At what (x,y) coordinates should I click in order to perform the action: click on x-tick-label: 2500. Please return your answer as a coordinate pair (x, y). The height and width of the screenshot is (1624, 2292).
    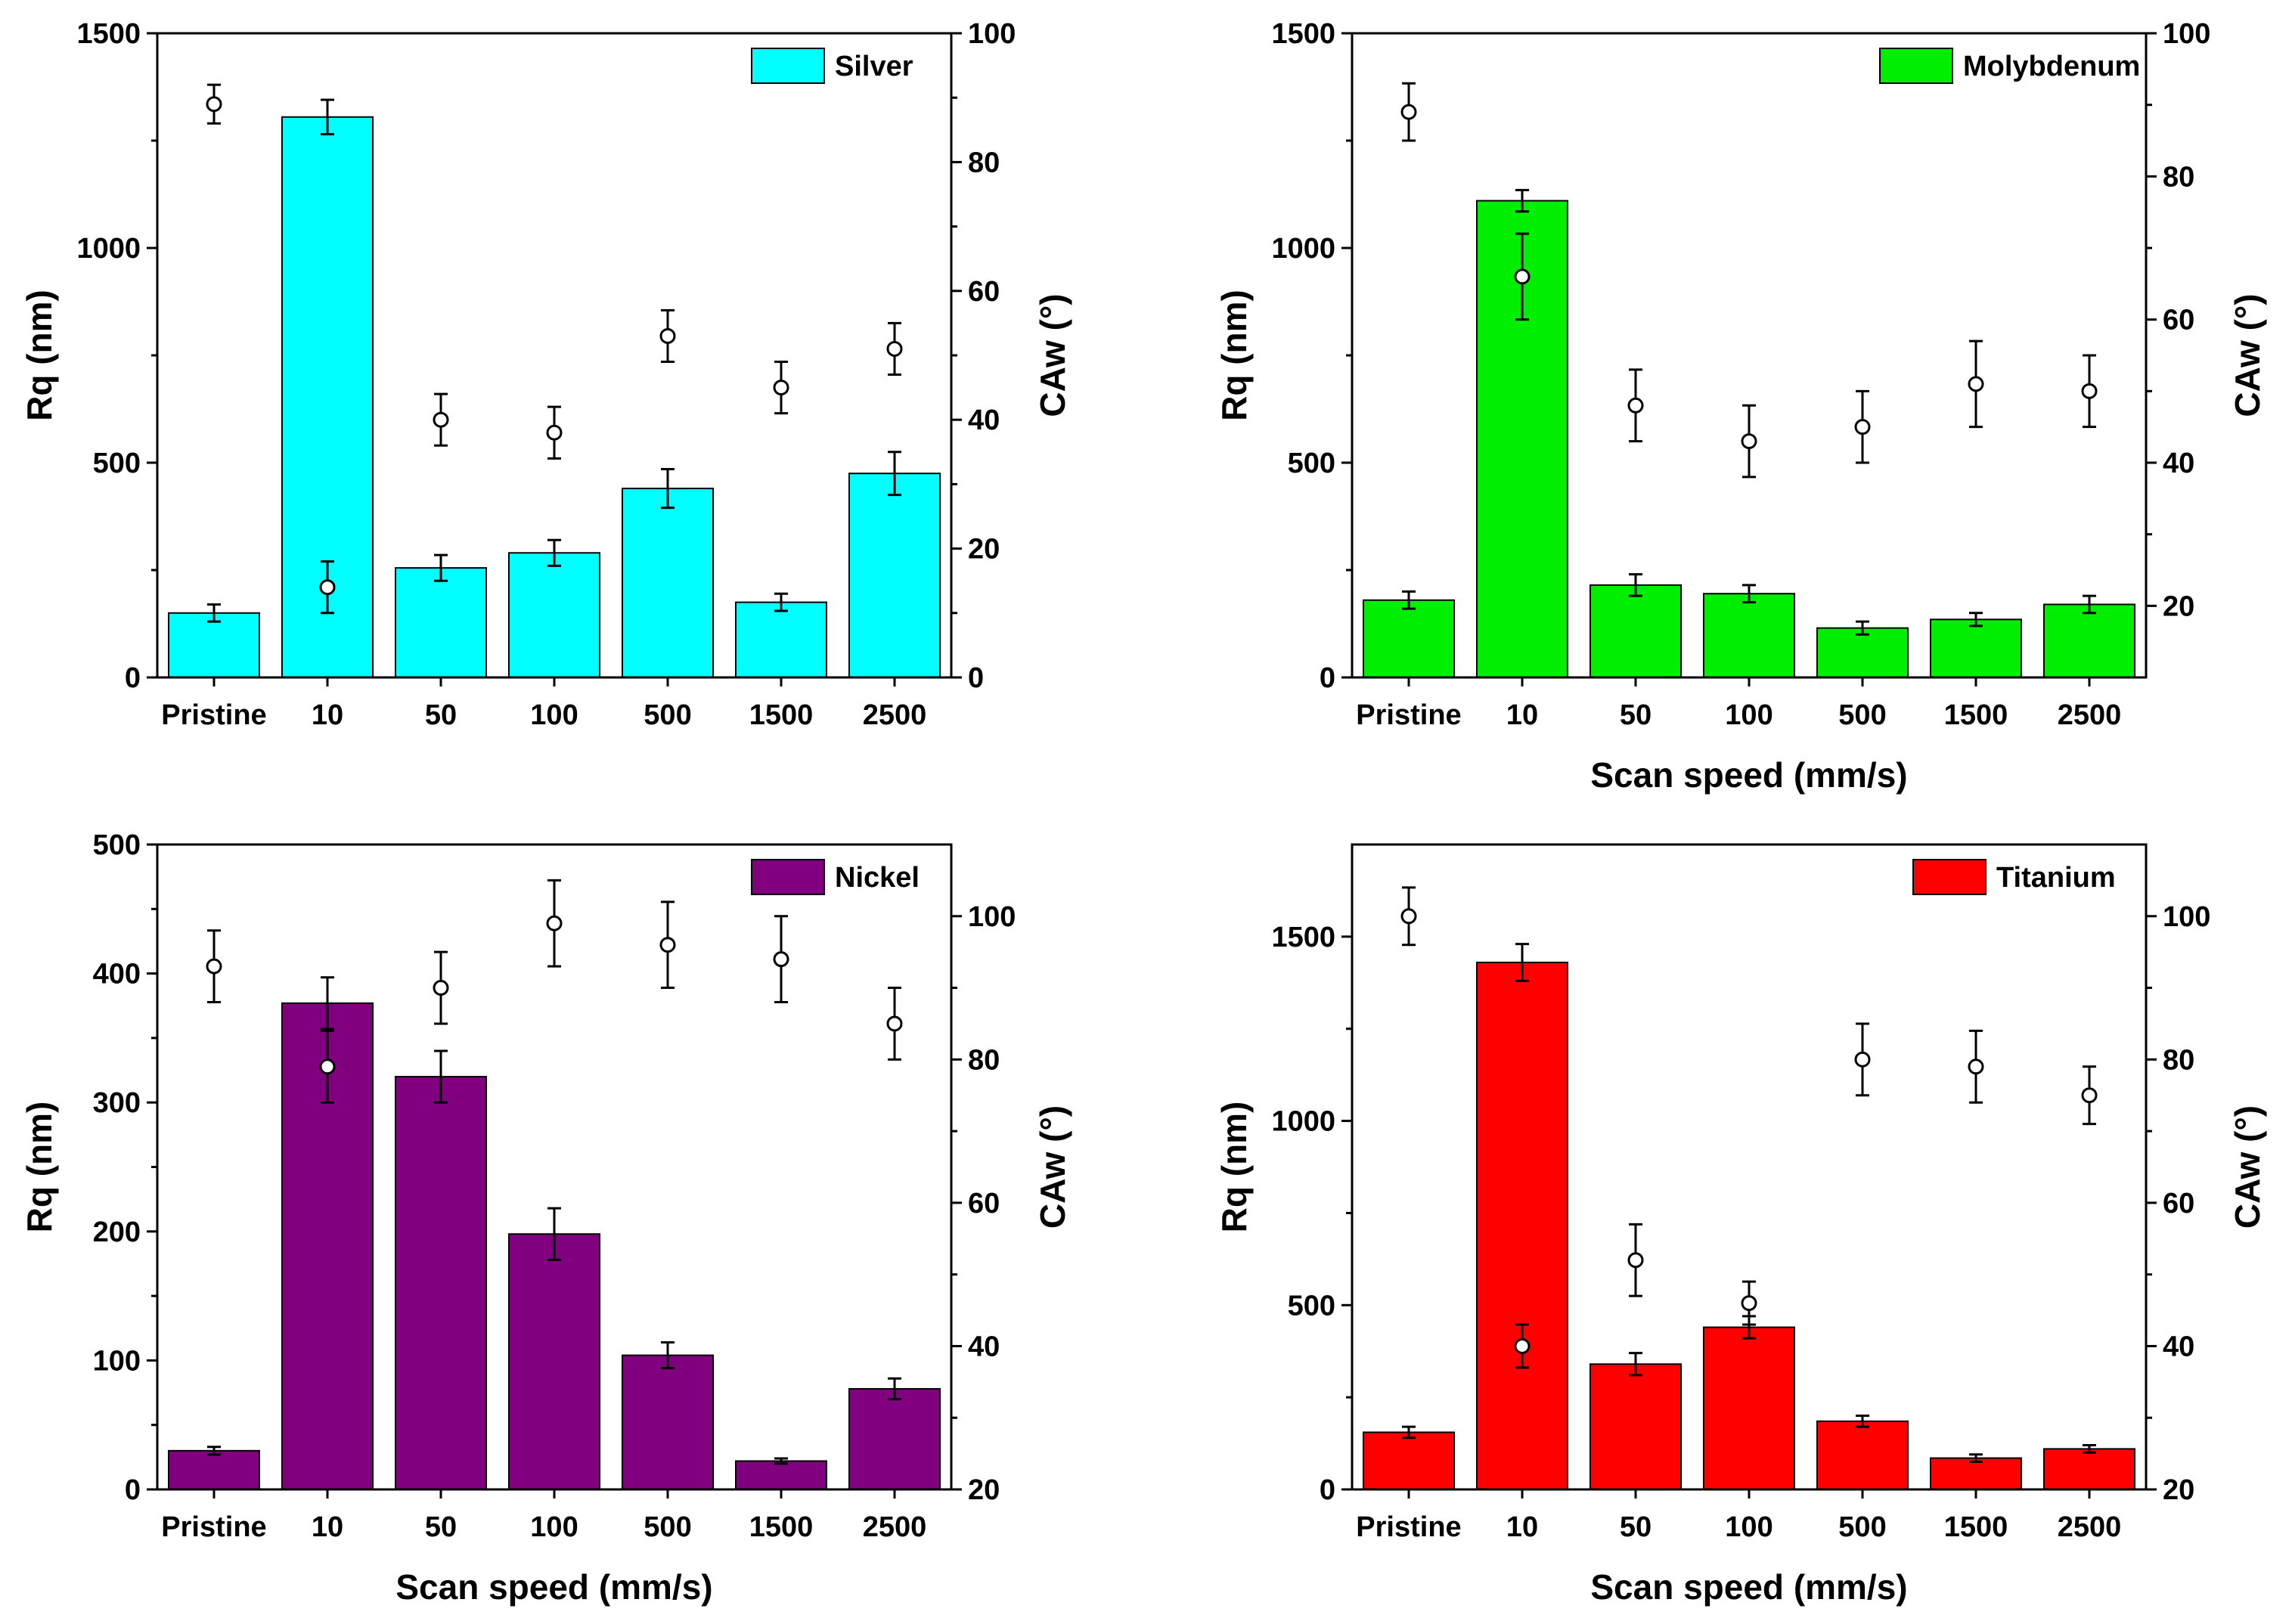
    Looking at the image, I should click on (895, 1527).